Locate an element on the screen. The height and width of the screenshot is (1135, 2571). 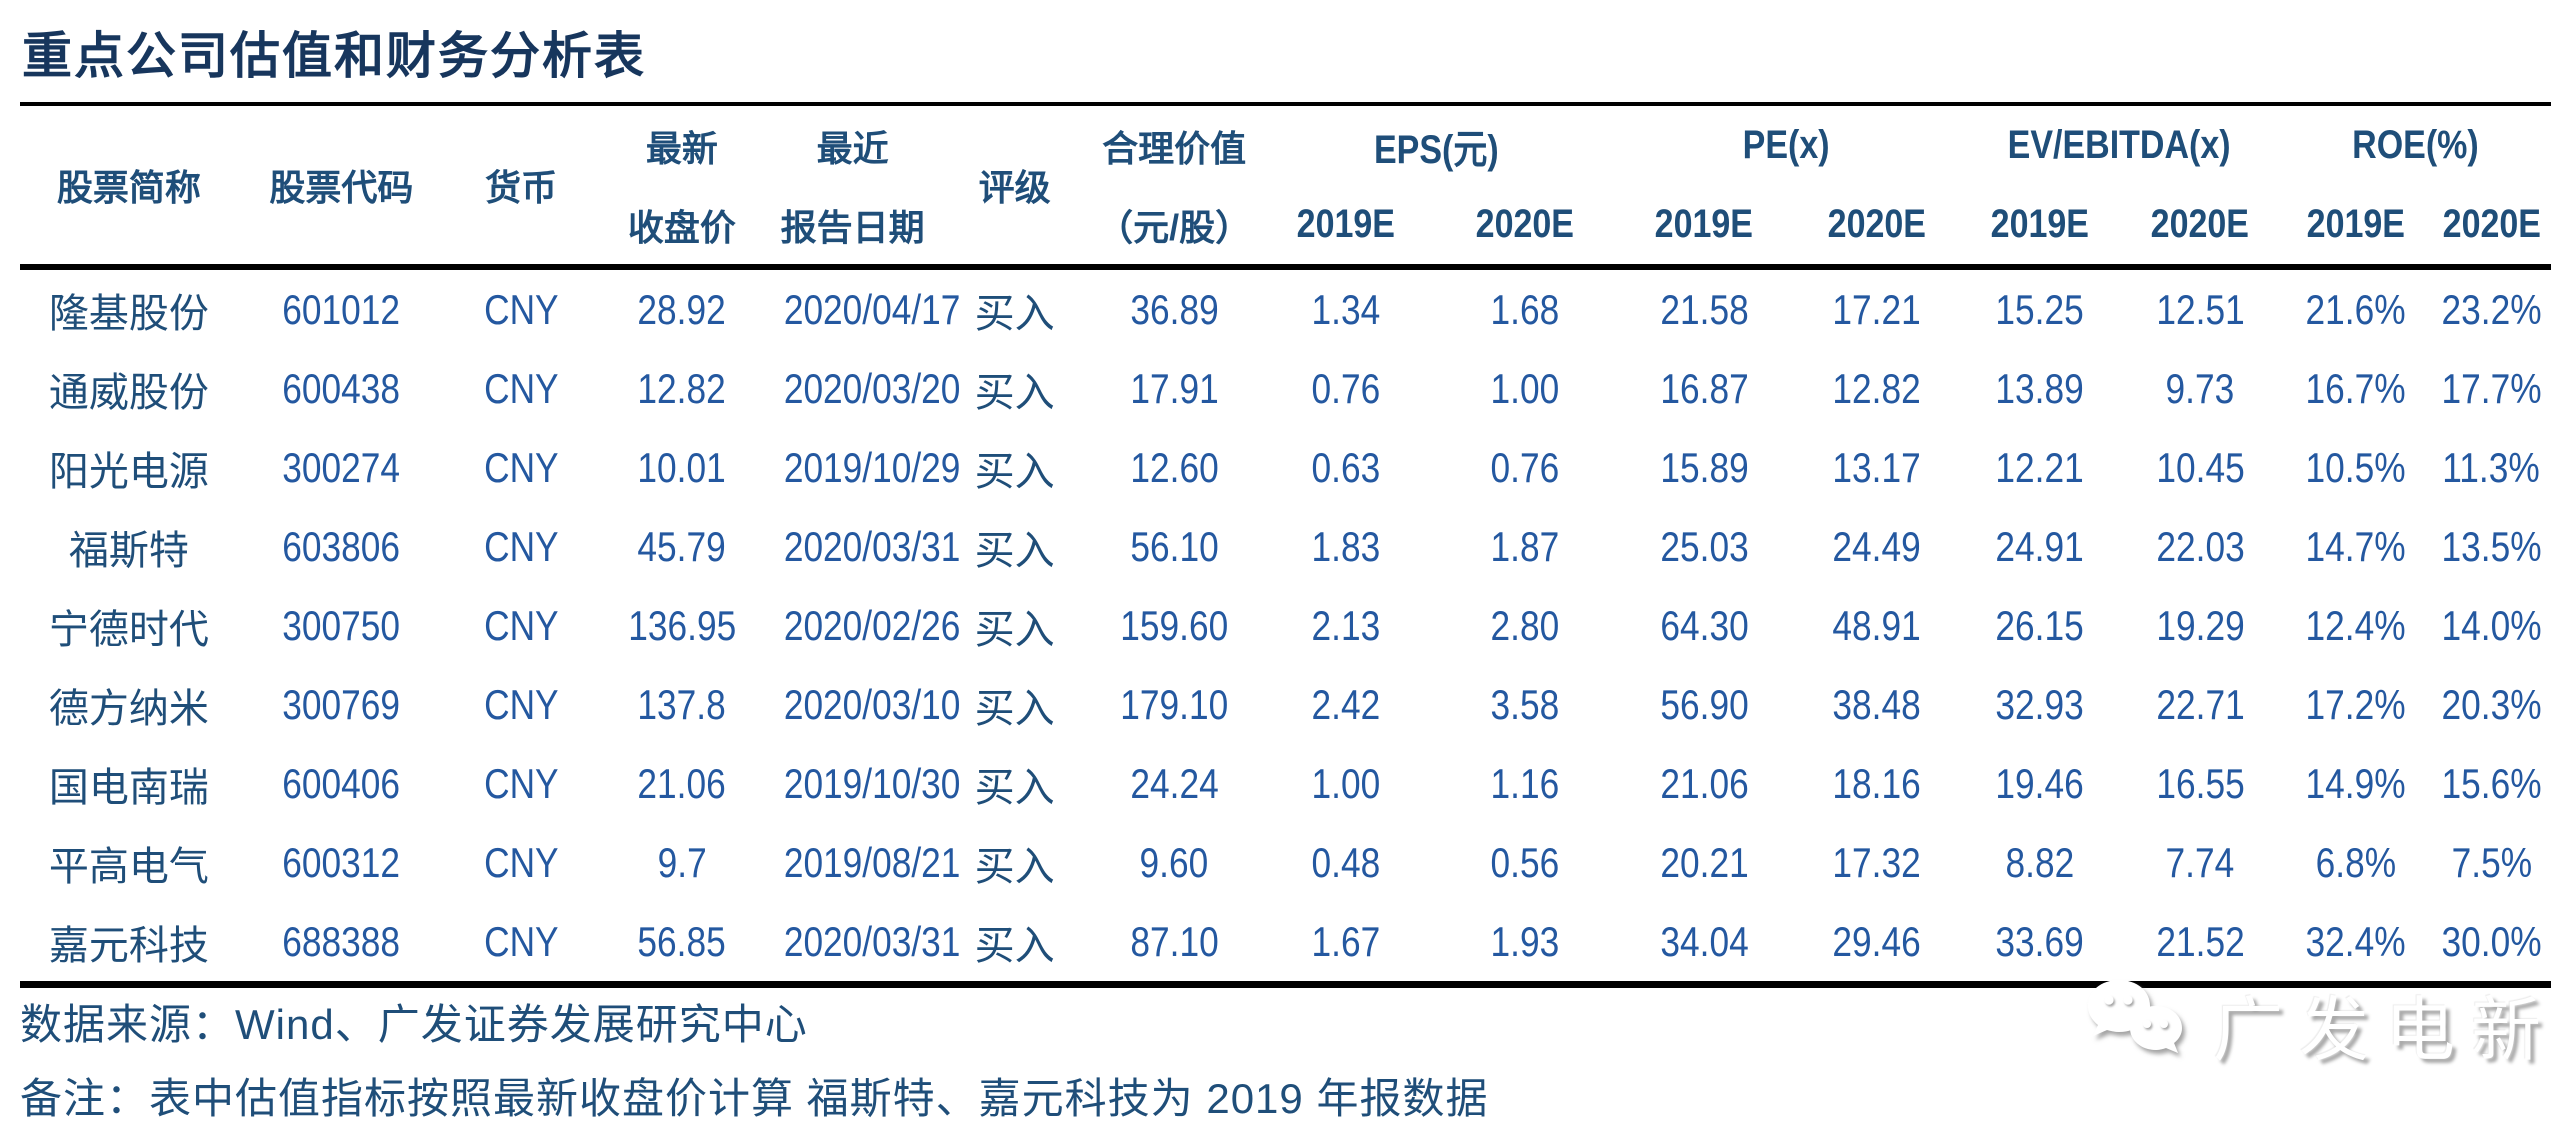
cell-stock-code: 688388 is located at coordinates (342, 943).